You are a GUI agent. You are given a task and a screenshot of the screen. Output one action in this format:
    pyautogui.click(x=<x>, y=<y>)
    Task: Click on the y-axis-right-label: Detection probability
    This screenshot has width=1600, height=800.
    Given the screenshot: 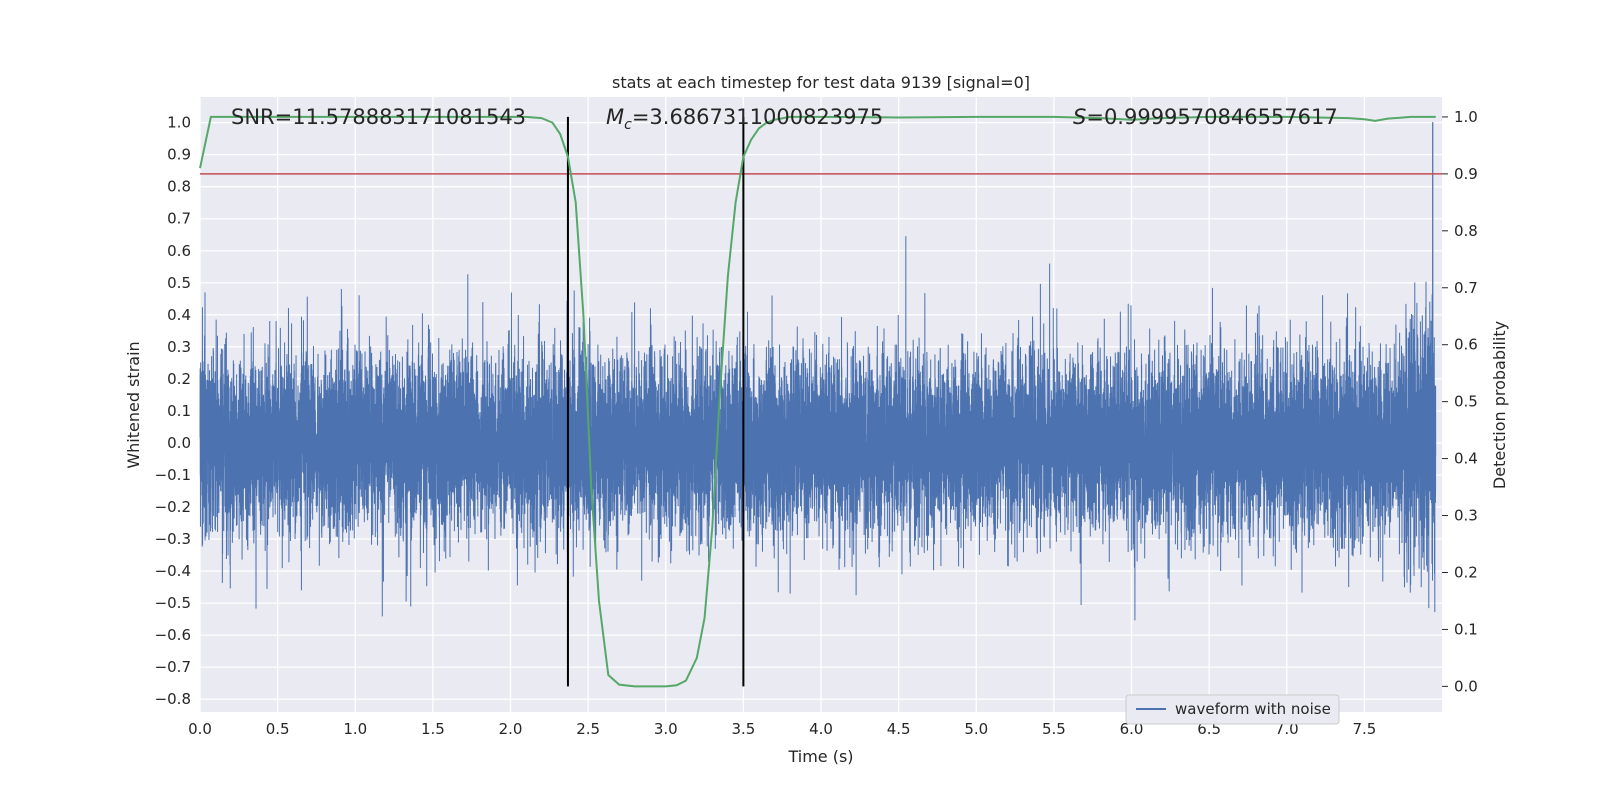 What is the action you would take?
    pyautogui.click(x=1499, y=405)
    